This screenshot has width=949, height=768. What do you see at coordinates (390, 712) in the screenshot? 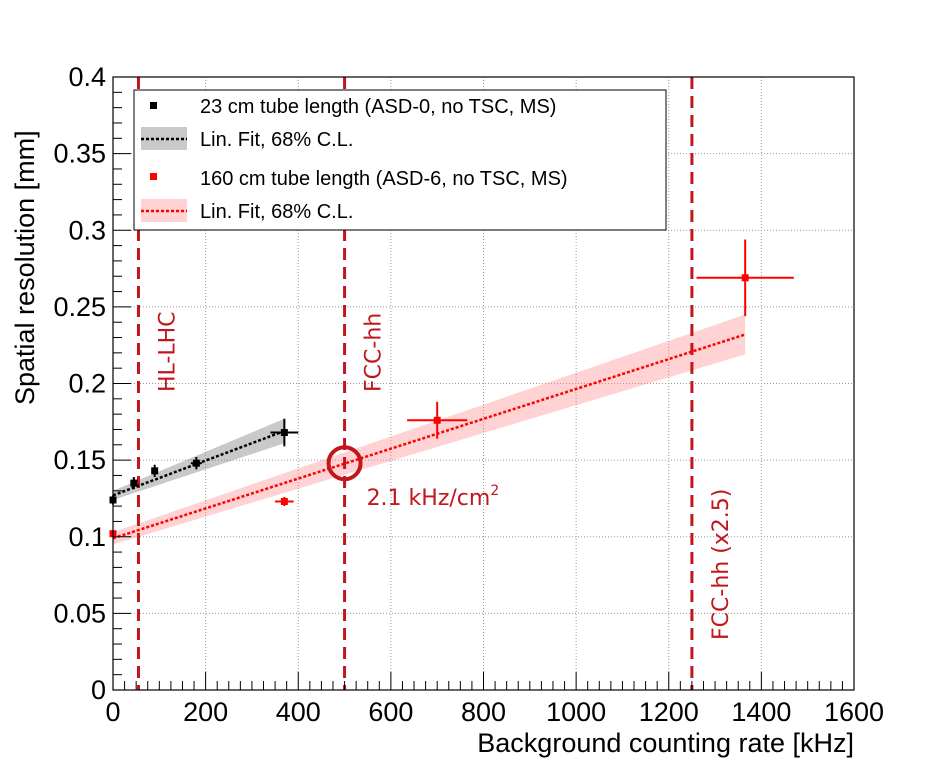
I see `x-tick-label: 600` at bounding box center [390, 712].